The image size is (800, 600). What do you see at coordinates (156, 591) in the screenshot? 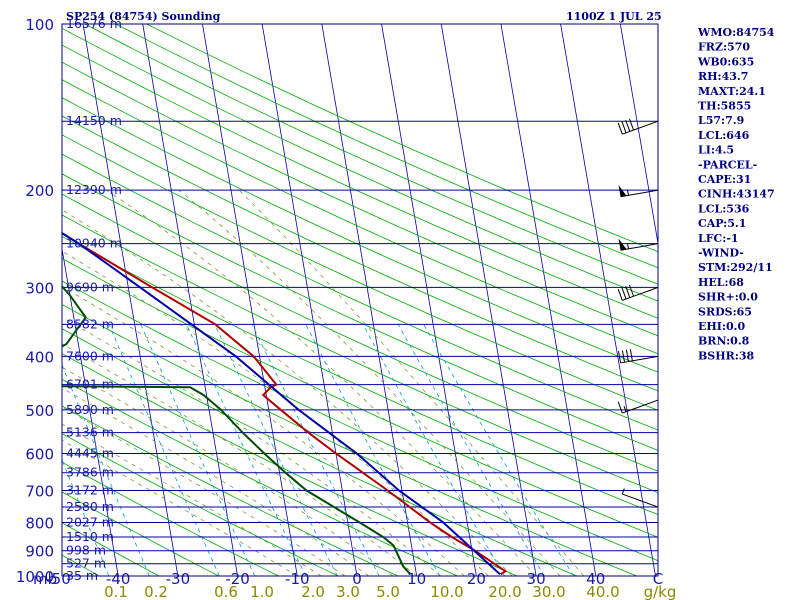
I see `mixing-ratio-label: 0.2` at bounding box center [156, 591].